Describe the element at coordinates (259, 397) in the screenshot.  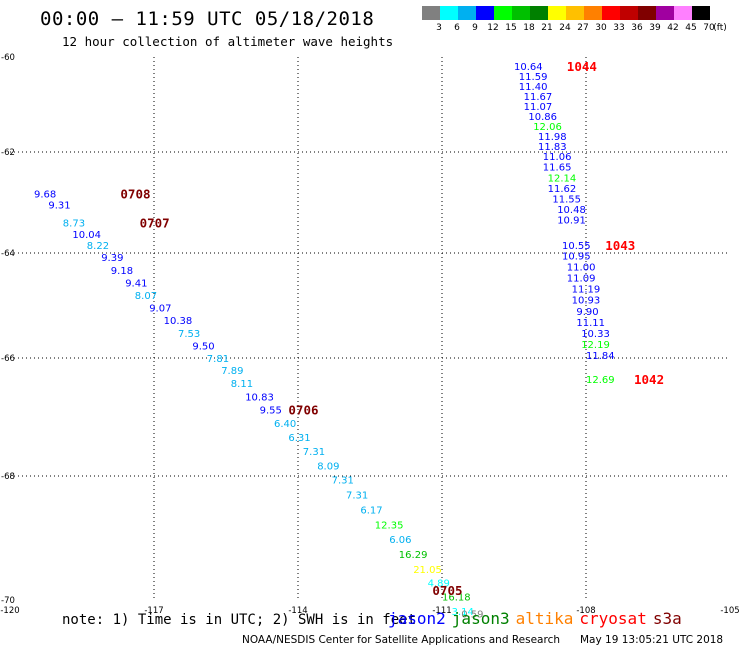
I see `wave-height-value: 10.83` at that location.